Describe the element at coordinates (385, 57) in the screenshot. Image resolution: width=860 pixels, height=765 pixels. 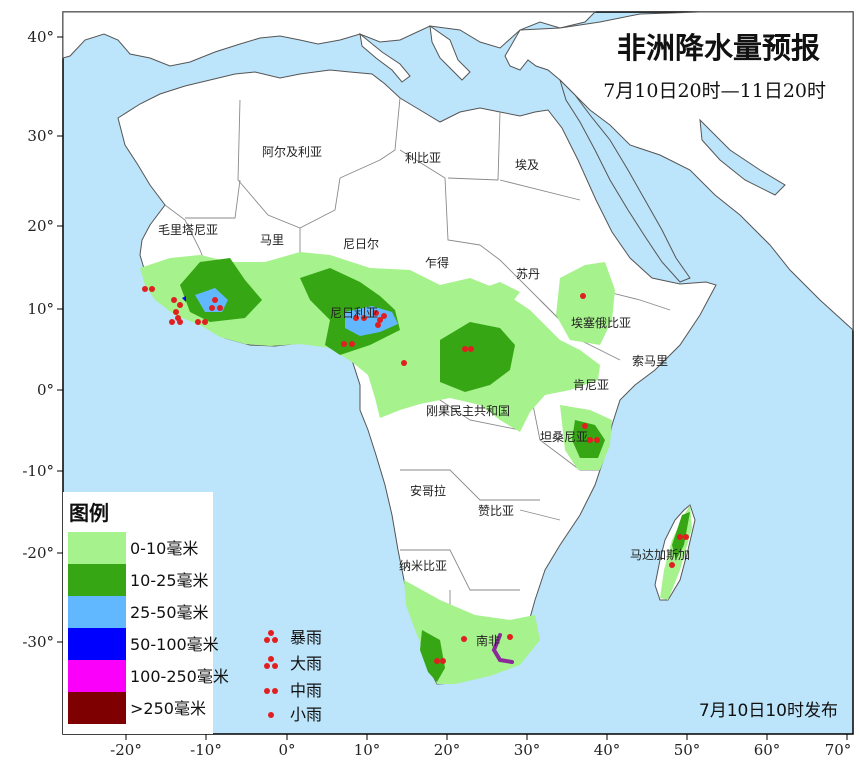
I see `land-italy` at that location.